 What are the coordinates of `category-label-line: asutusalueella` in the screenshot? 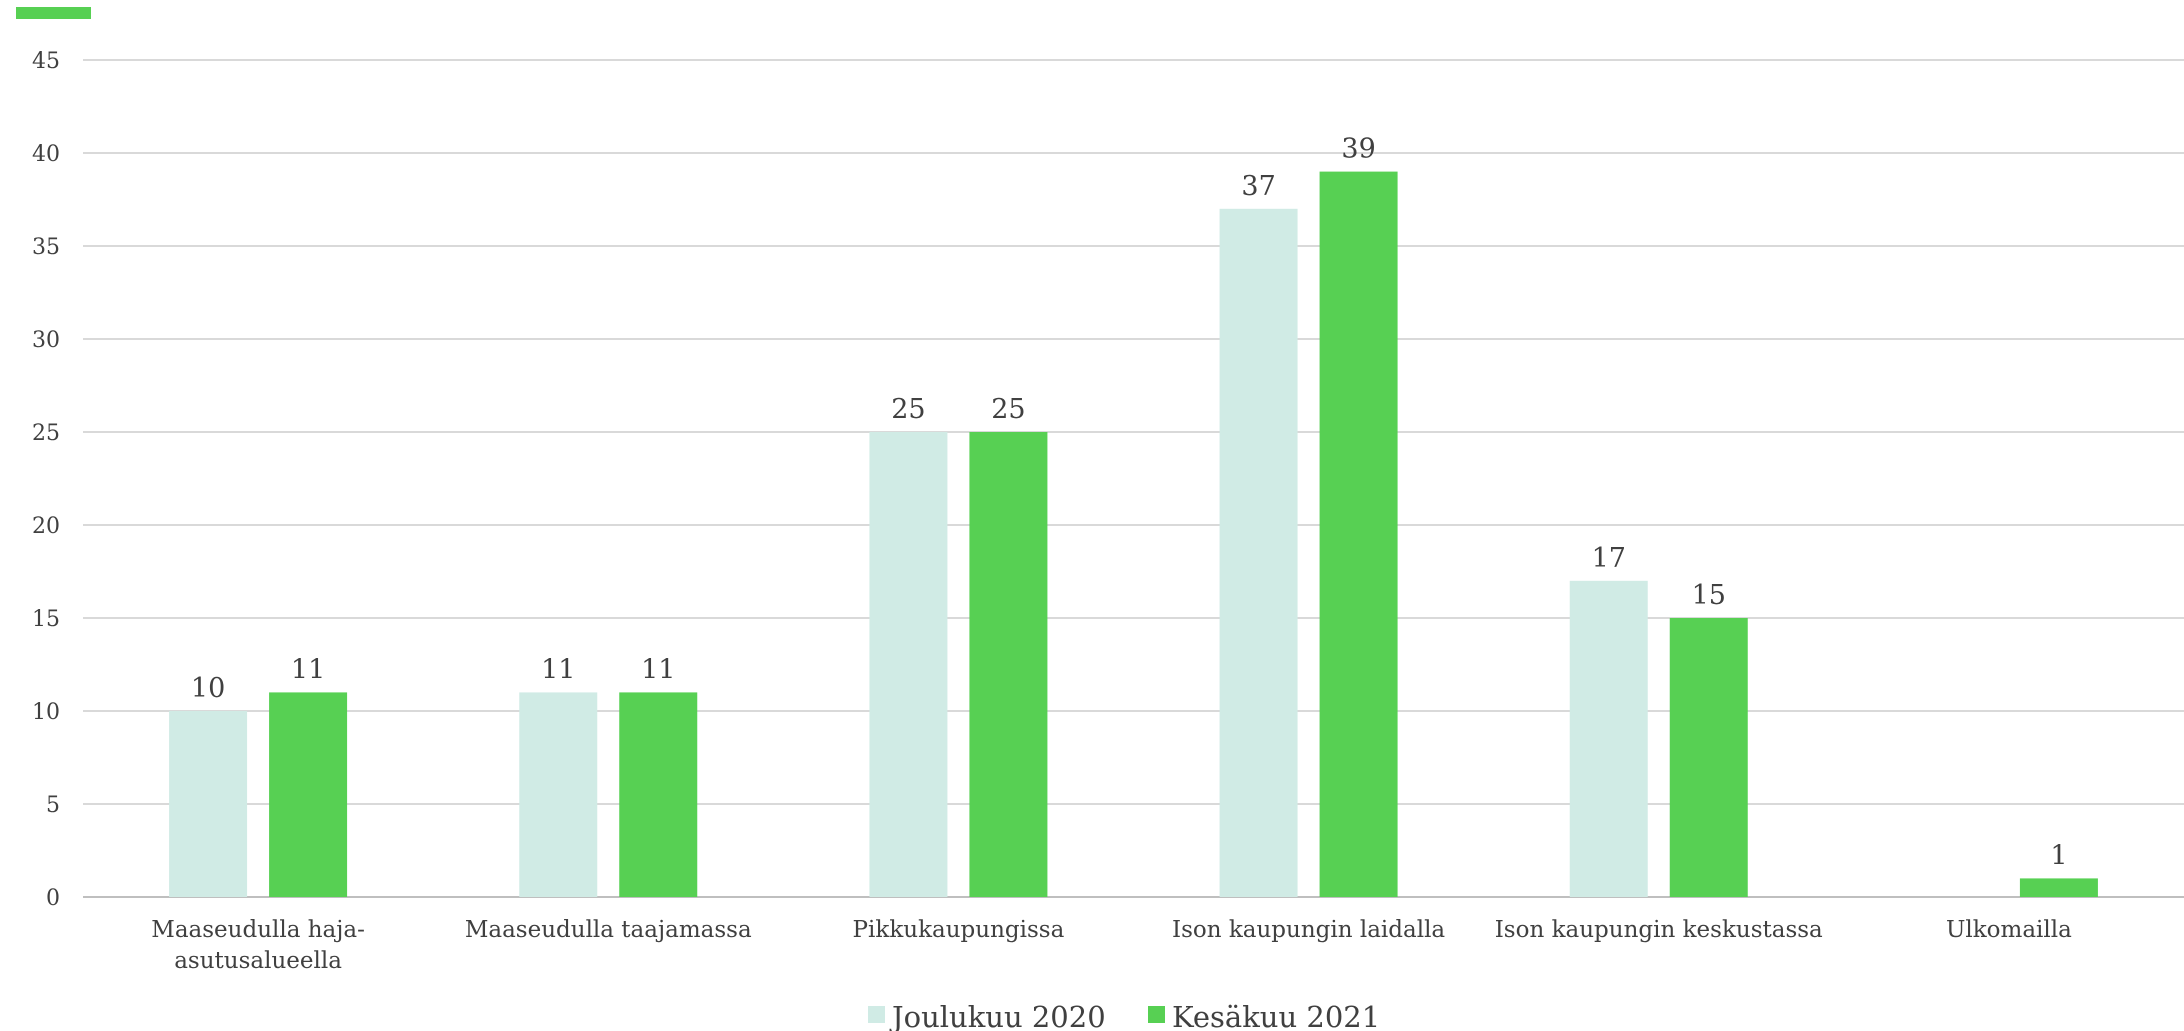 It's located at (258, 961).